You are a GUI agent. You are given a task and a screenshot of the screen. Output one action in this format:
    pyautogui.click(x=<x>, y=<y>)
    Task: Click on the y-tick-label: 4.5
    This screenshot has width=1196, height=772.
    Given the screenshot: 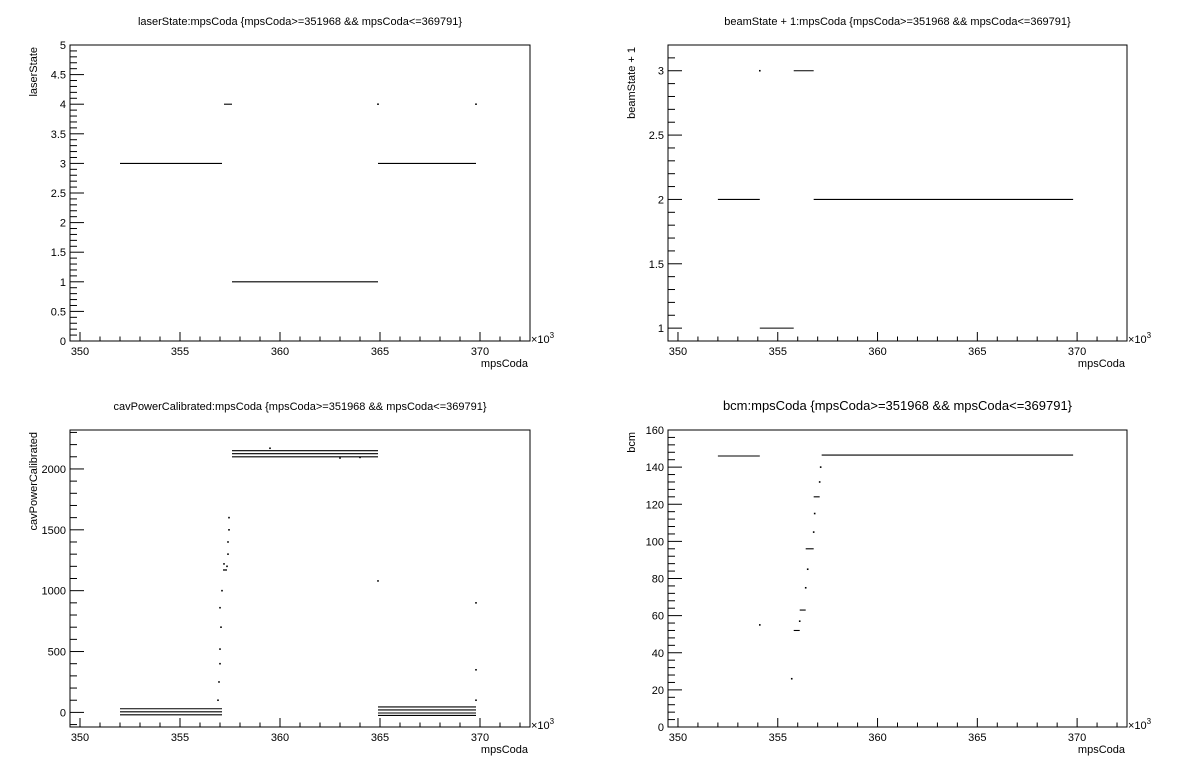 What is the action you would take?
    pyautogui.click(x=58, y=76)
    